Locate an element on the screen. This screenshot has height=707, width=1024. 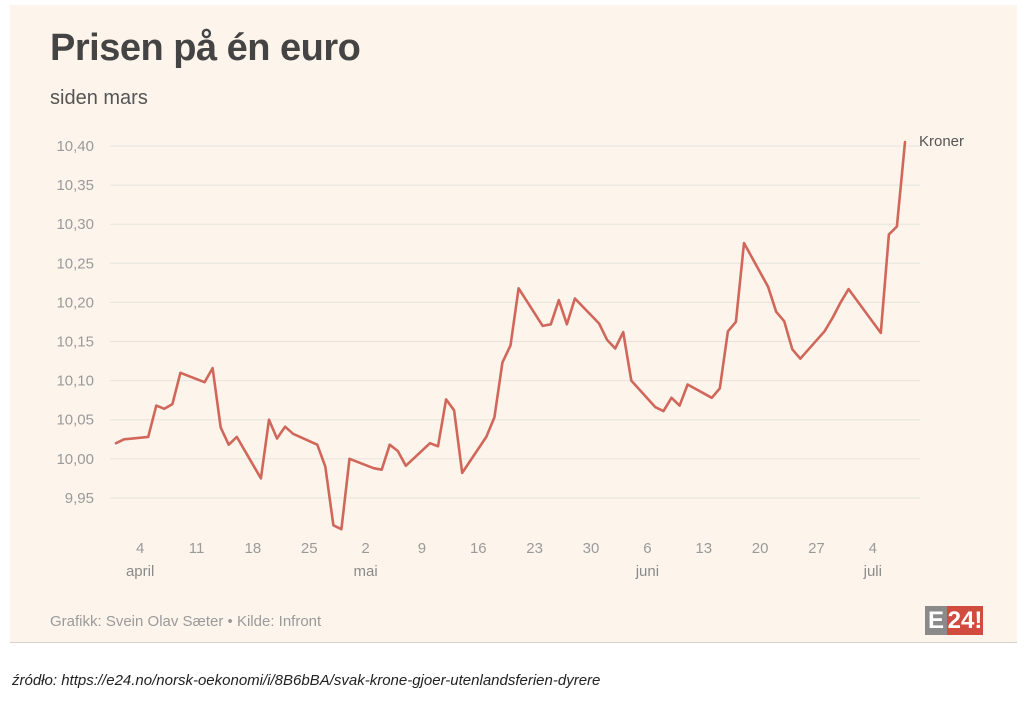
x-tick-label: 25 is located at coordinates (309, 548).